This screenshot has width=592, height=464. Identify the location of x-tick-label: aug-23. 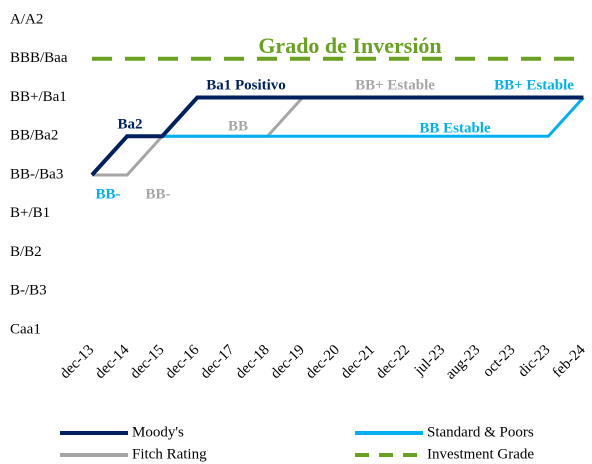
(463, 362).